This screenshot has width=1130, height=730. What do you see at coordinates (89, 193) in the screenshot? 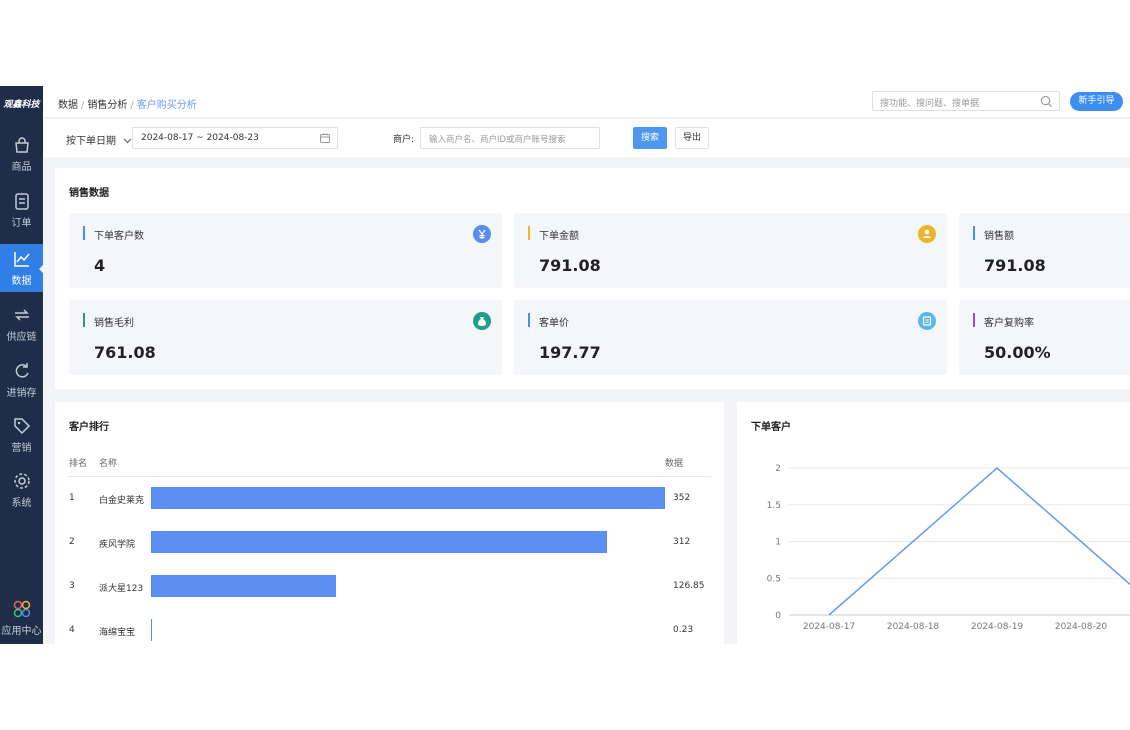
I see `sales-title: 销售数据` at bounding box center [89, 193].